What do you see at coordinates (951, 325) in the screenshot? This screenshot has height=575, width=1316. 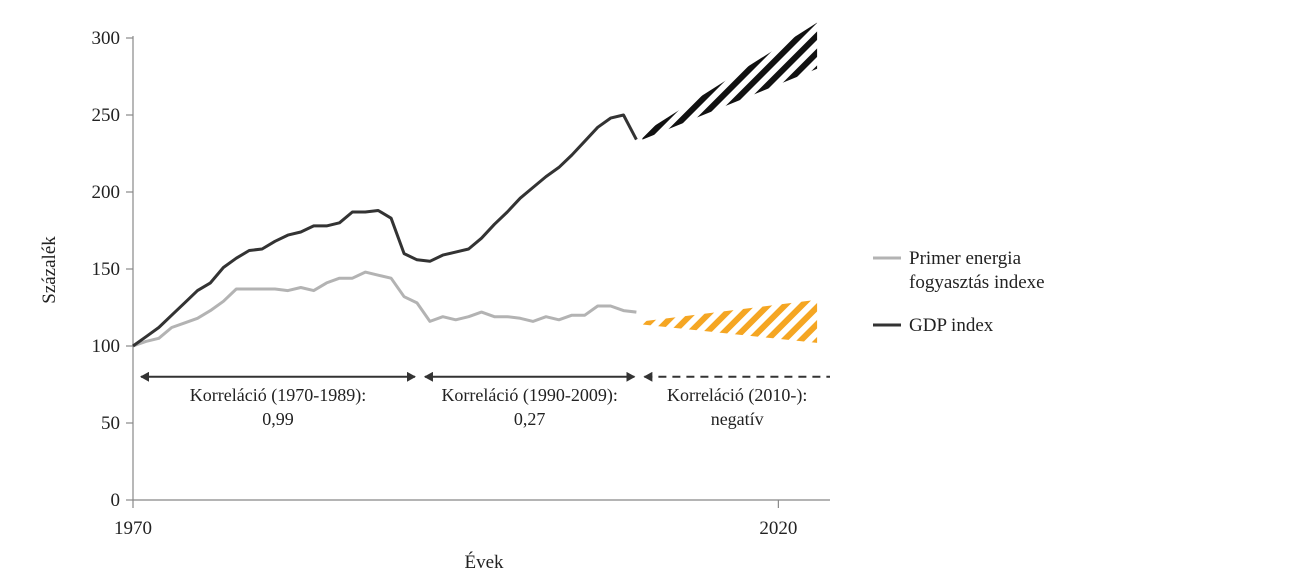 I see `legend-label: GDP index` at bounding box center [951, 325].